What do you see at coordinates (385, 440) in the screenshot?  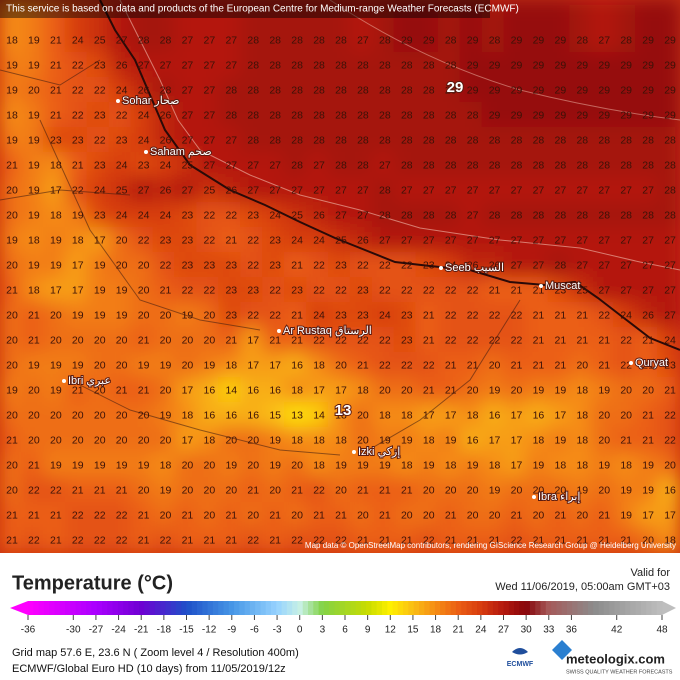 I see `grid-value: 19` at bounding box center [385, 440].